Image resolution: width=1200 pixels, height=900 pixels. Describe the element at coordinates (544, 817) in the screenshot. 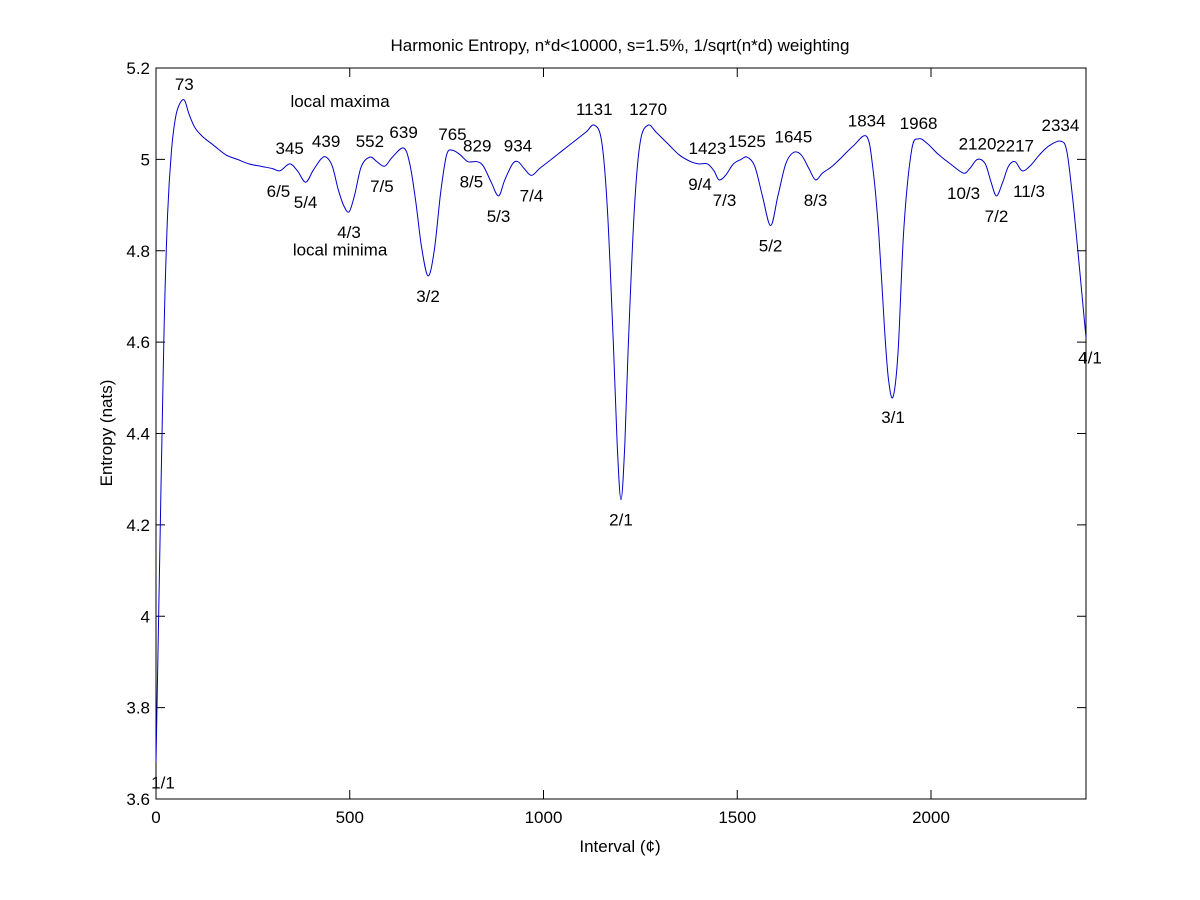

I see `x-tick-label: 1000` at that location.